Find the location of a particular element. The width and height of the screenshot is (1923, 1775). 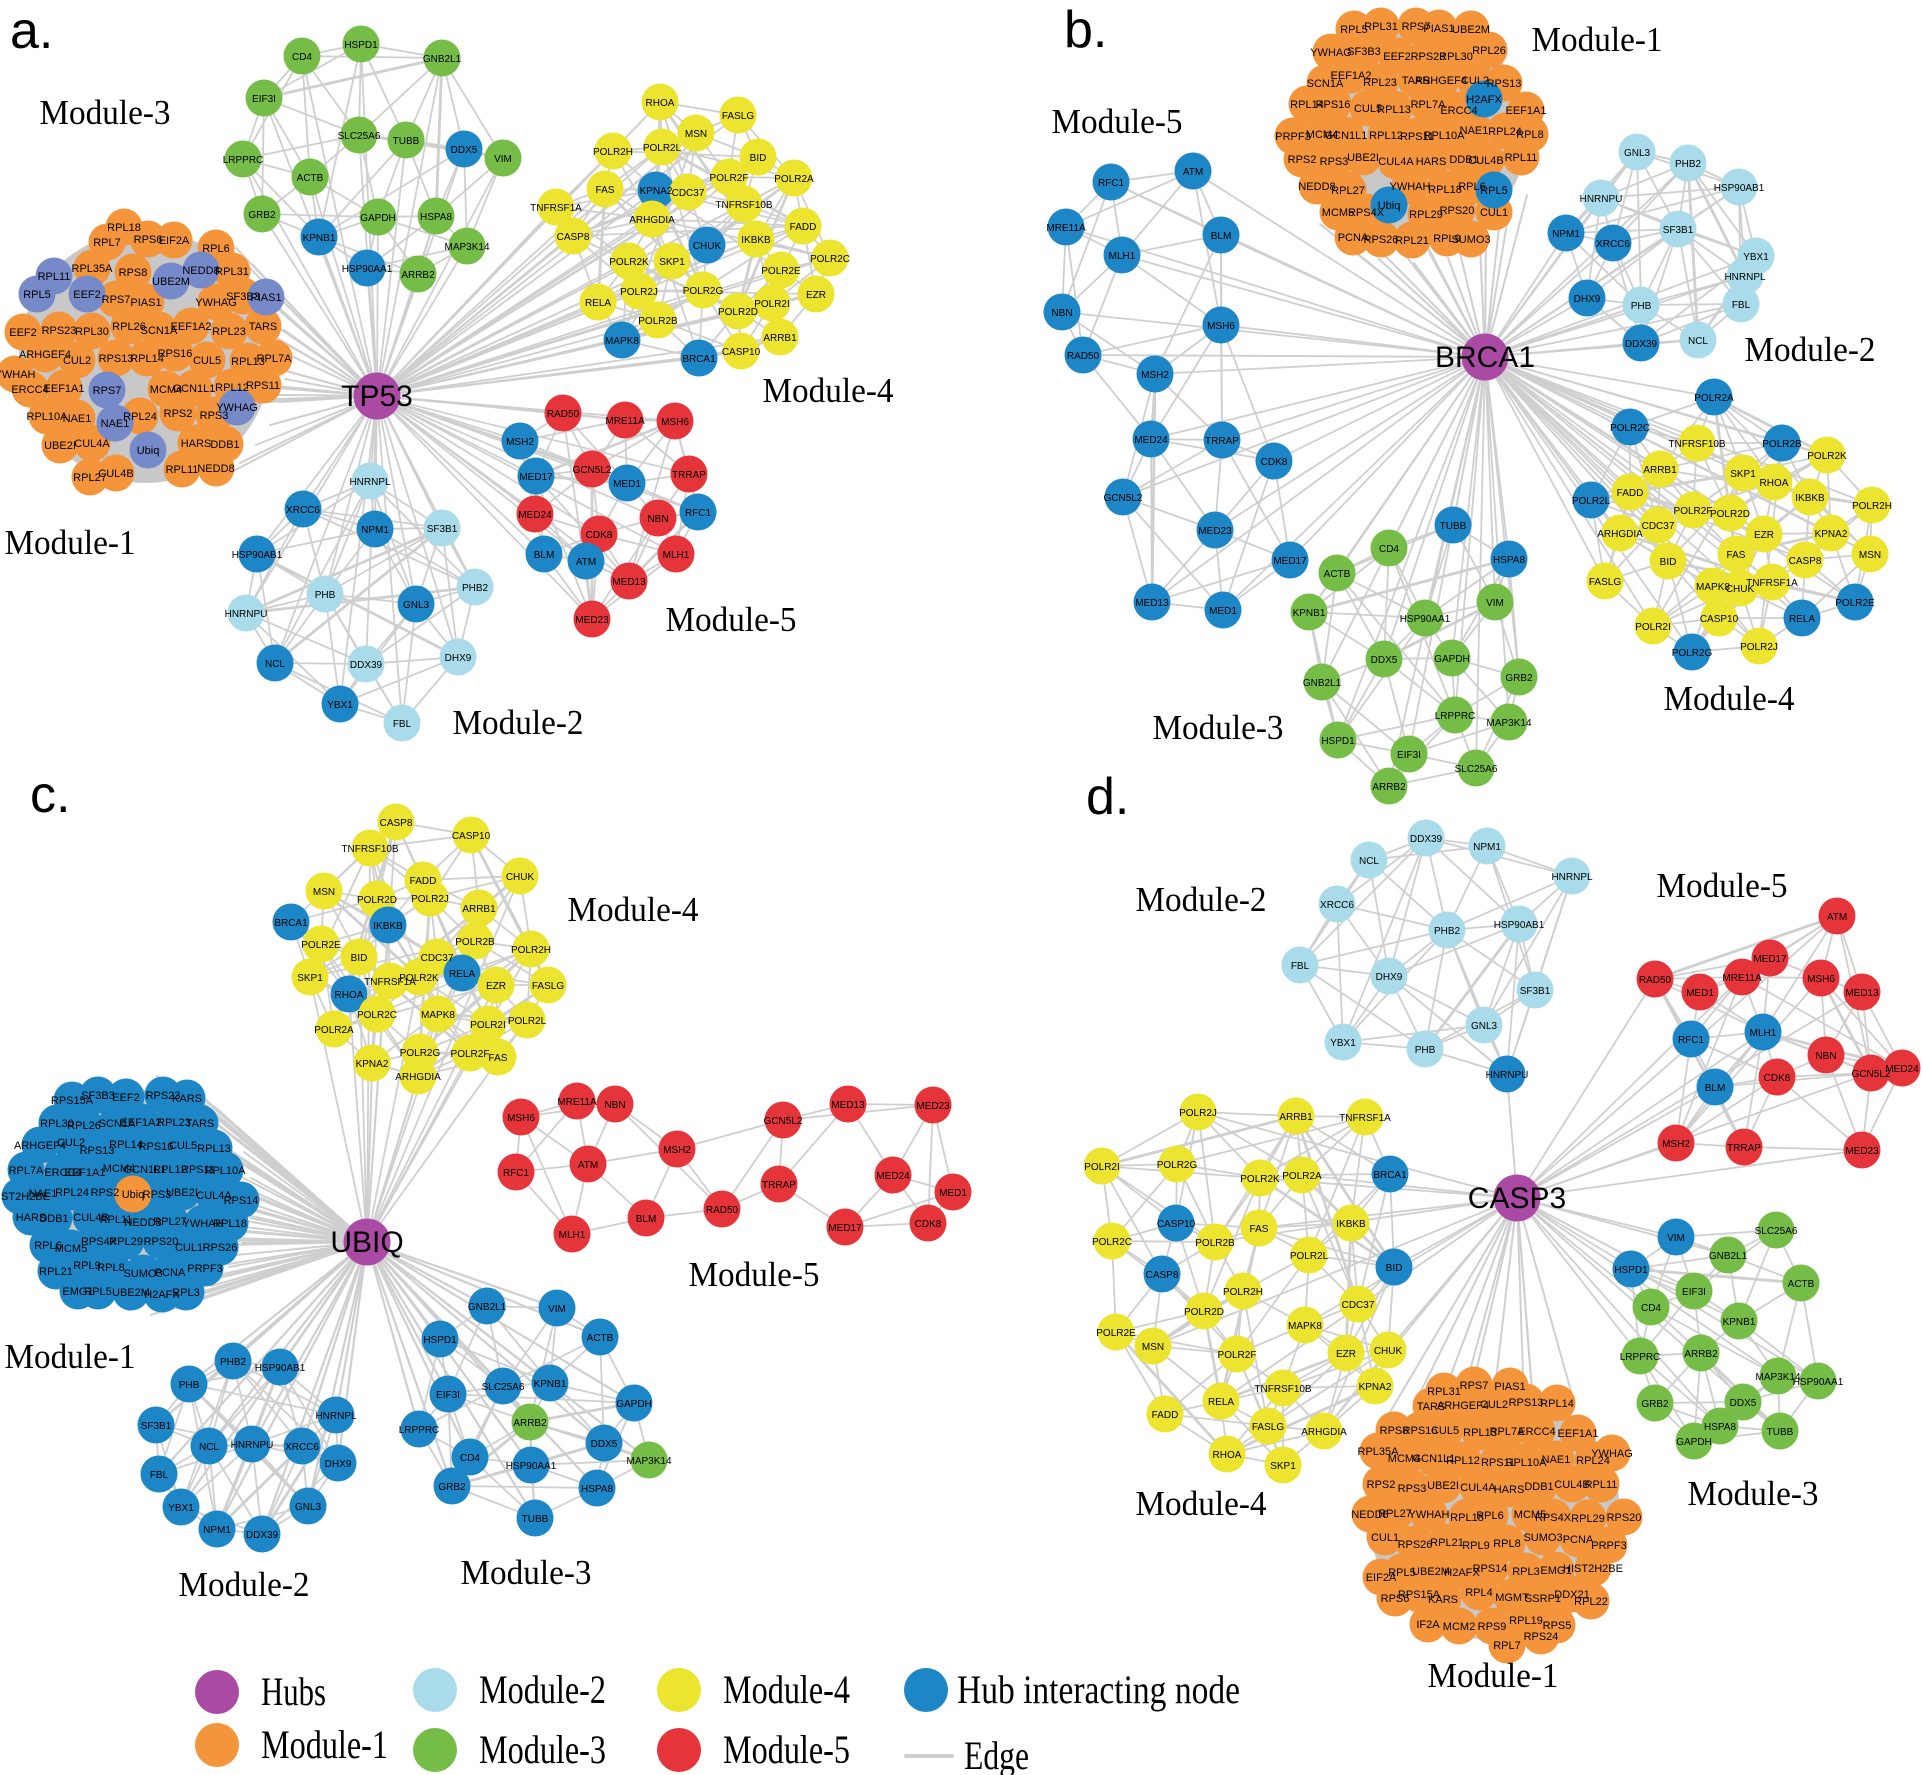

svg-text: YWHAG is located at coordinates (1331, 53).